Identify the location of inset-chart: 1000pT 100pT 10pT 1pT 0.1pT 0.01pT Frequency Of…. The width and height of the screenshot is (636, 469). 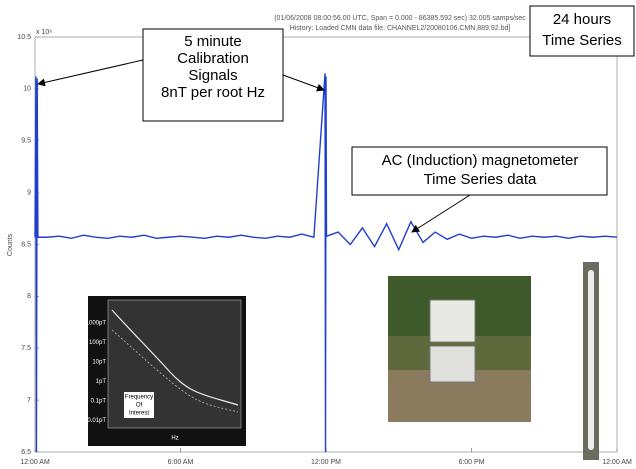
(166, 371).